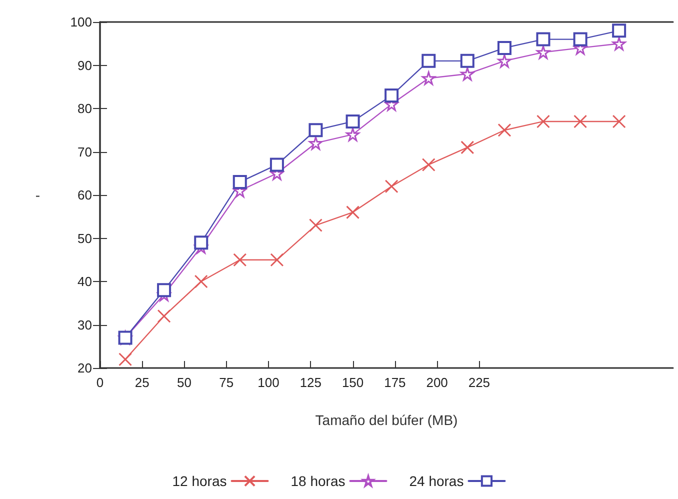 Image resolution: width=678 pixels, height=499 pixels. What do you see at coordinates (85, 195) in the screenshot?
I see `y-tick-label: 60` at bounding box center [85, 195].